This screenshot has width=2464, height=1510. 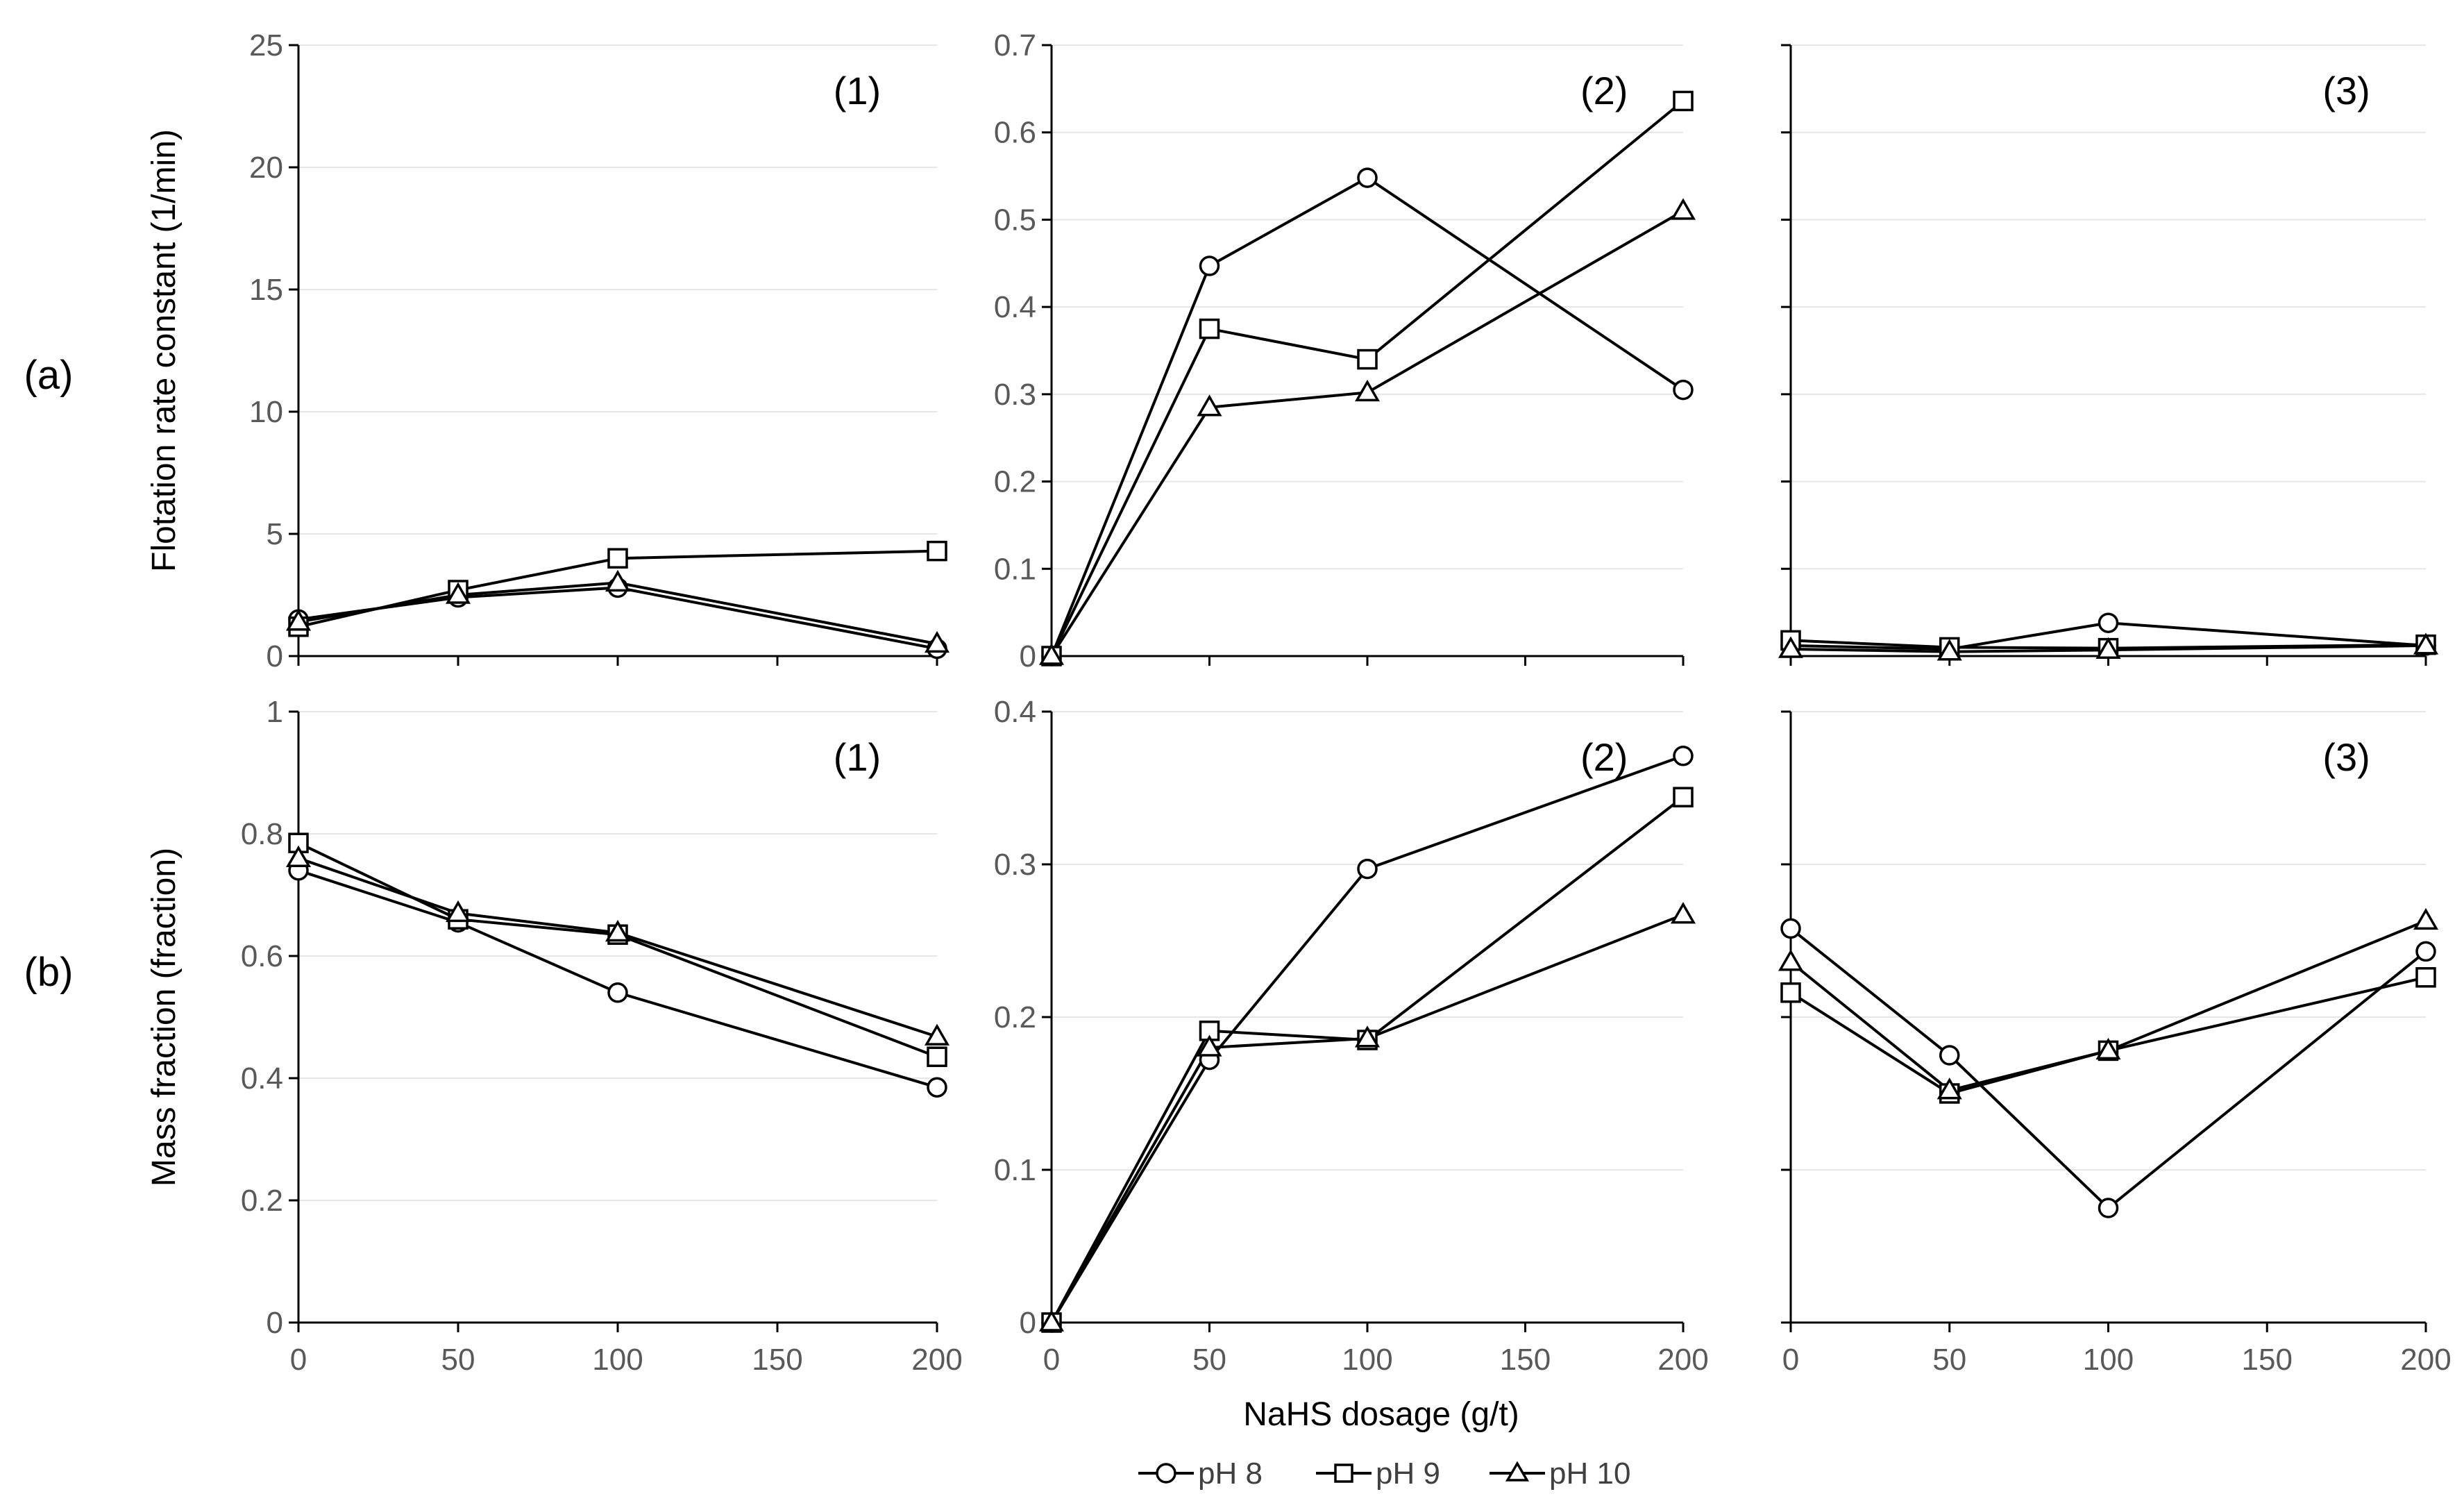 What do you see at coordinates (266, 290) in the screenshot?
I see `y-tick-label: 15` at bounding box center [266, 290].